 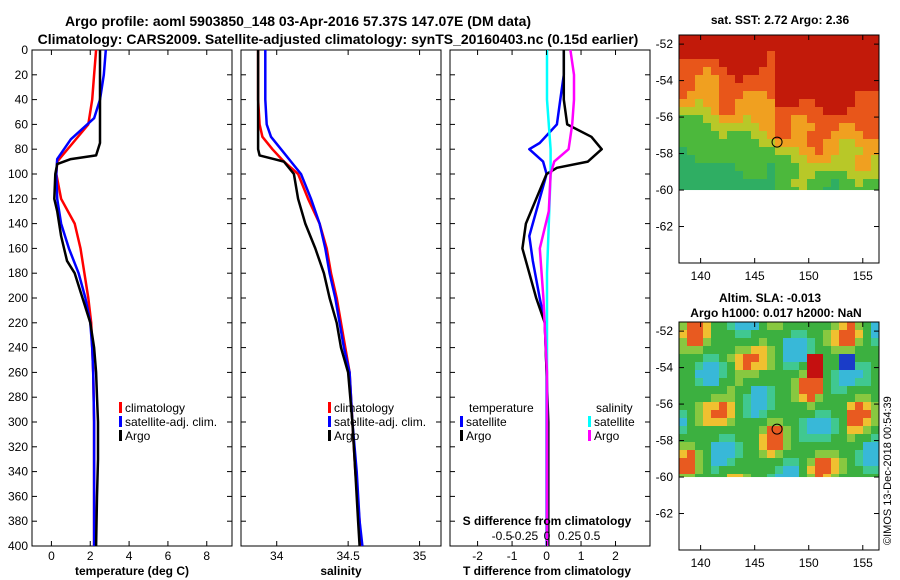 I want to click on x-tick-label: 145, so click(x=755, y=563).